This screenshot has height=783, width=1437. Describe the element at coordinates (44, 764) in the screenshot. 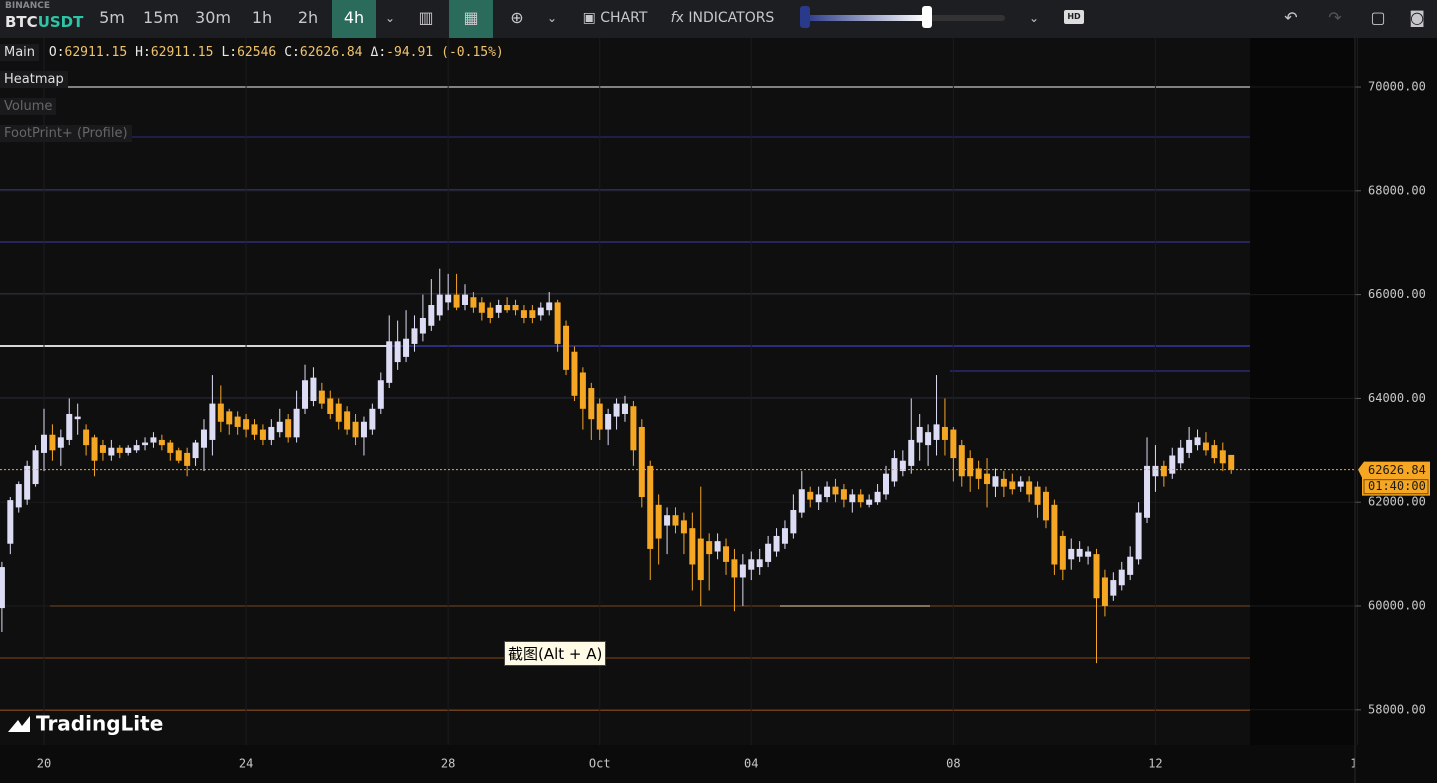

I see `x-tick-label: 20` at that location.